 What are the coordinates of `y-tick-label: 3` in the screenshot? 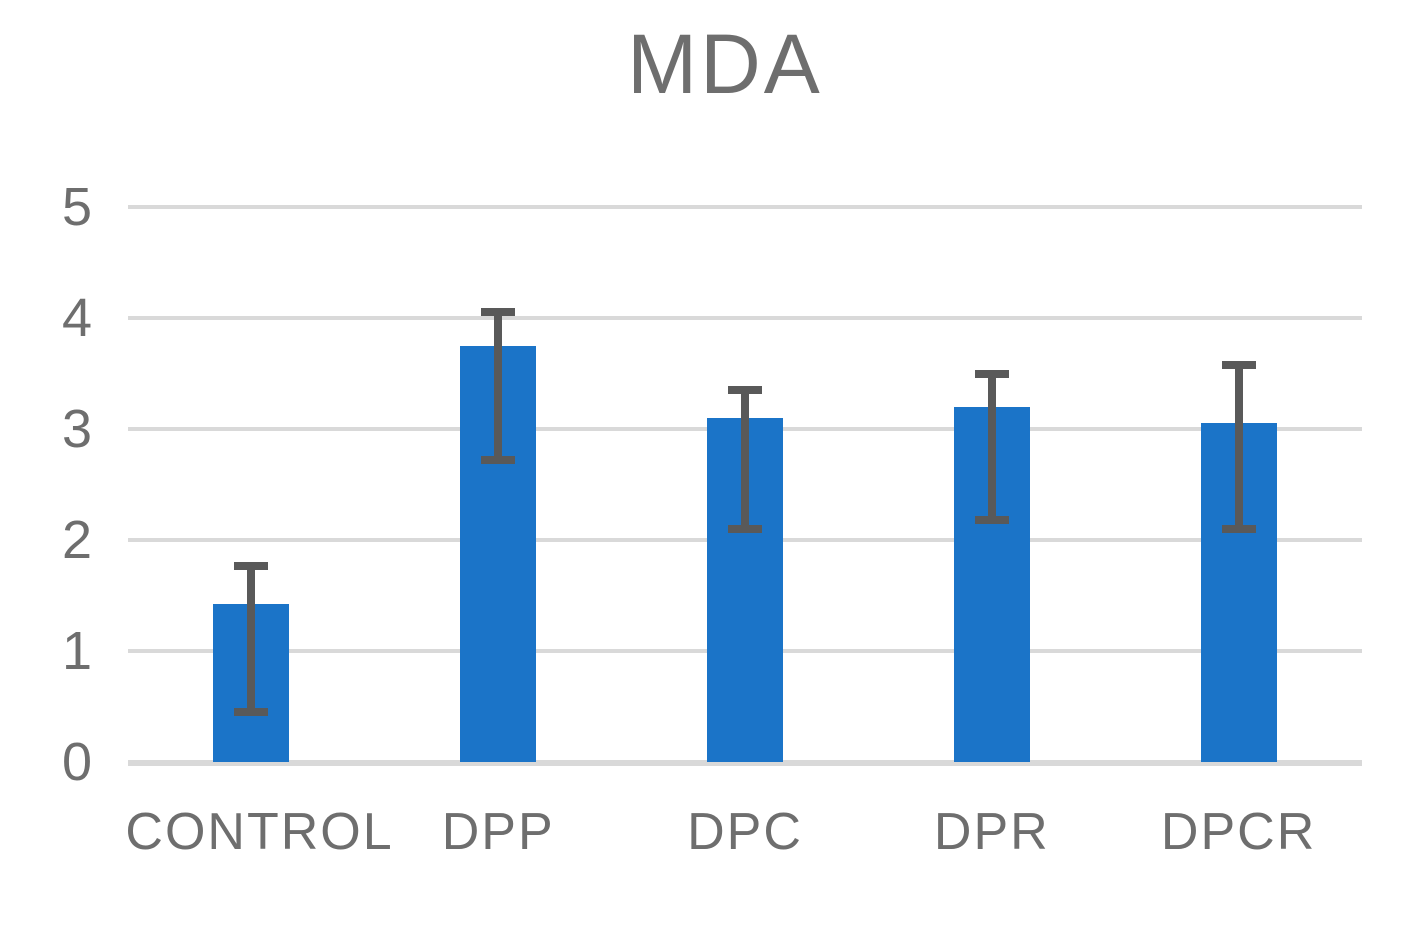 It's located at (76, 429).